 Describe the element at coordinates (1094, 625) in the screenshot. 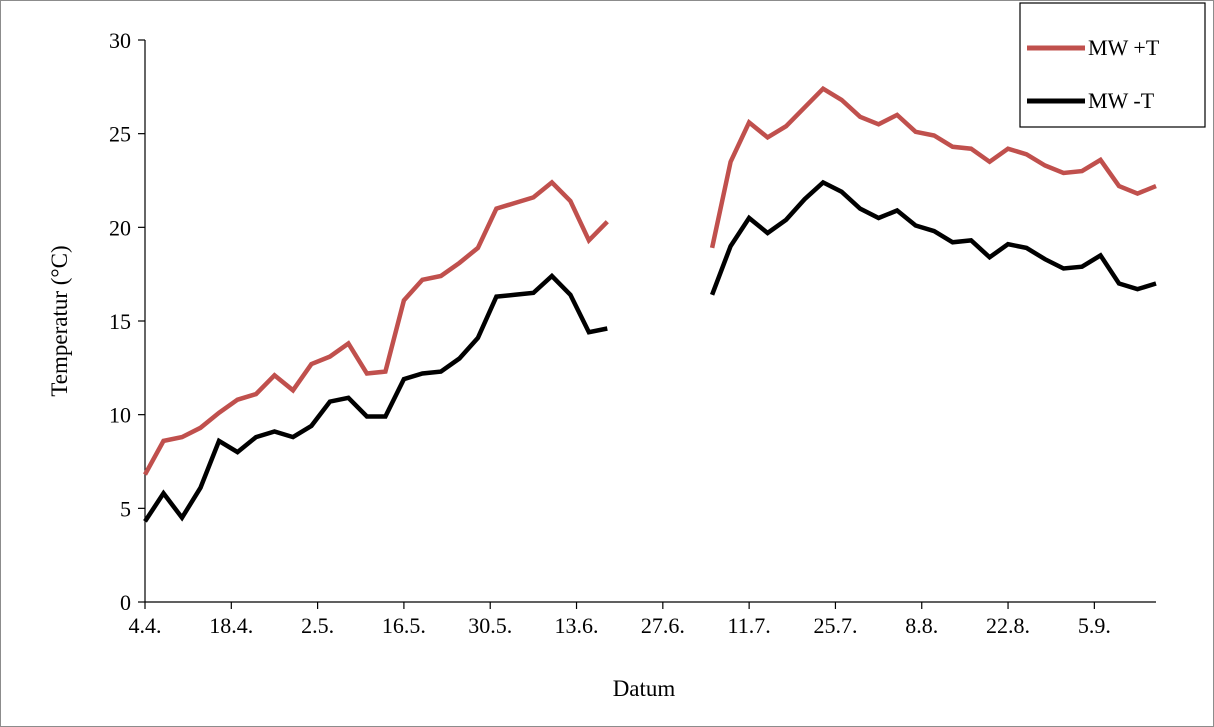

I see `x-tick-label: 5.9.` at that location.